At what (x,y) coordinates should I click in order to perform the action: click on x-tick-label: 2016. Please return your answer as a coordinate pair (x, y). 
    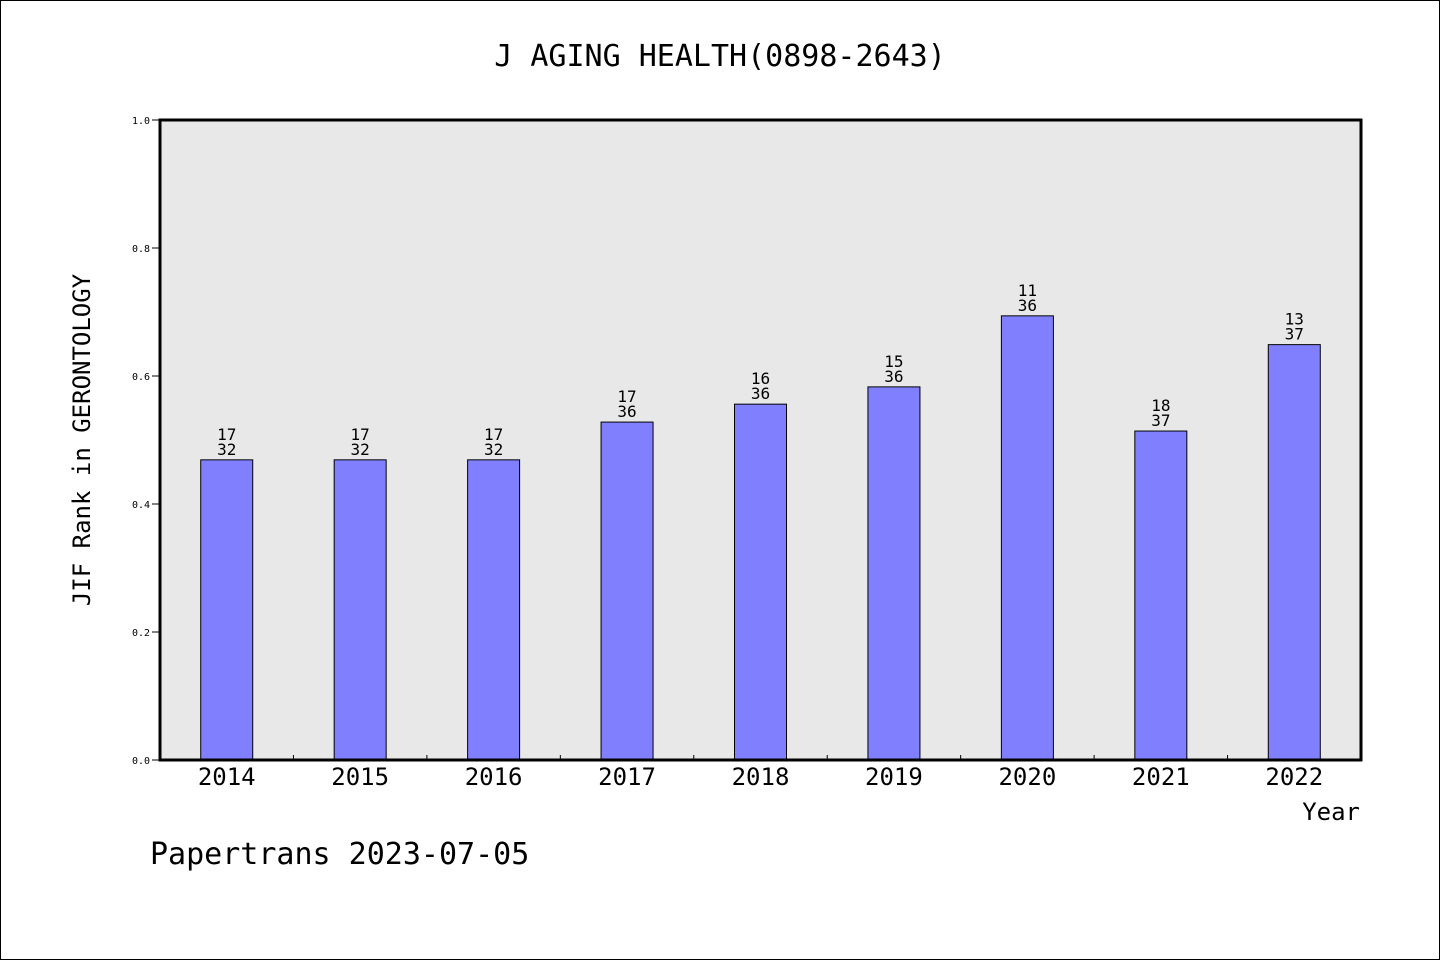
    Looking at the image, I should click on (494, 777).